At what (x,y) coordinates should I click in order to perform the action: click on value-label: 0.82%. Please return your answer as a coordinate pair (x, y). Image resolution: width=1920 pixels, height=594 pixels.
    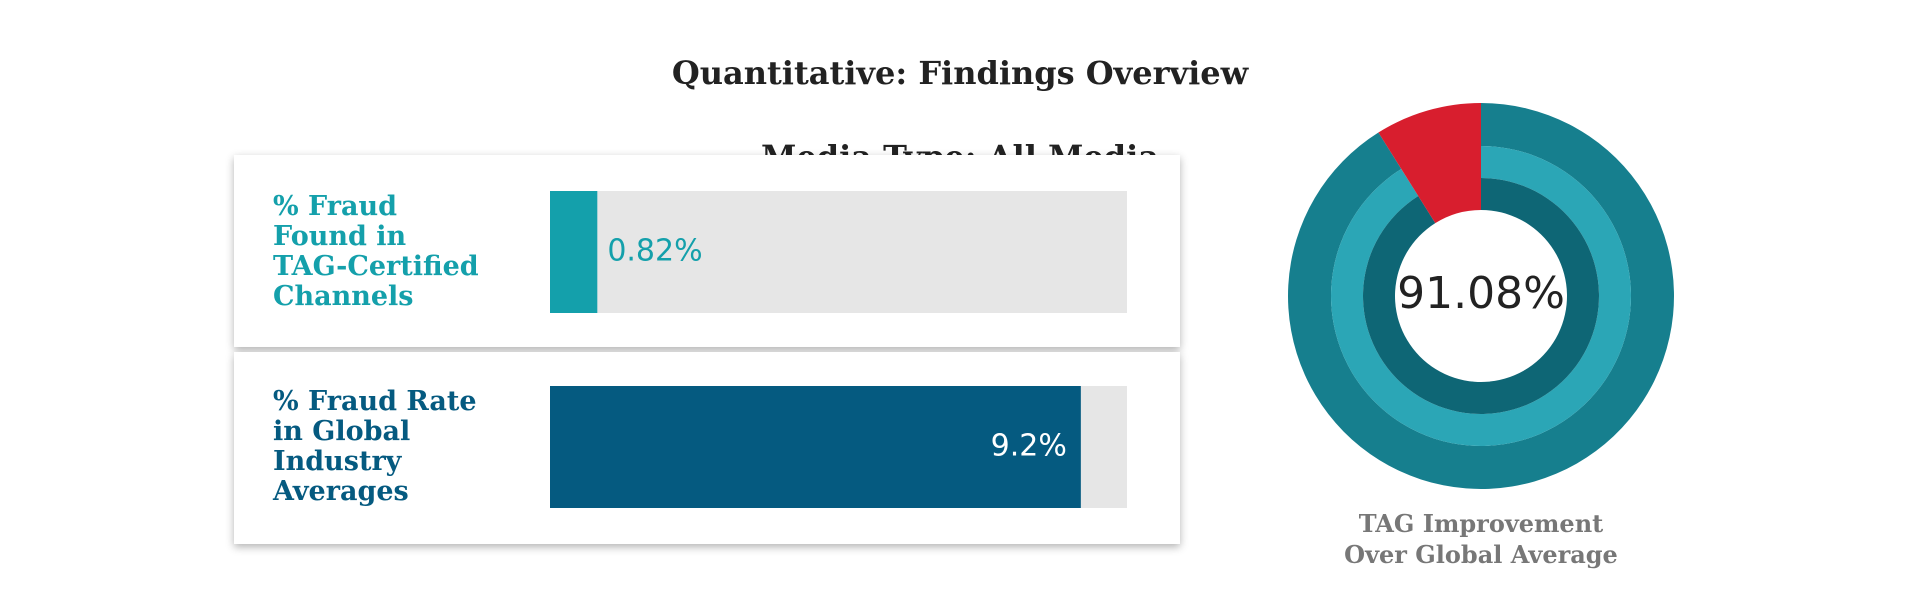
    Looking at the image, I should click on (654, 251).